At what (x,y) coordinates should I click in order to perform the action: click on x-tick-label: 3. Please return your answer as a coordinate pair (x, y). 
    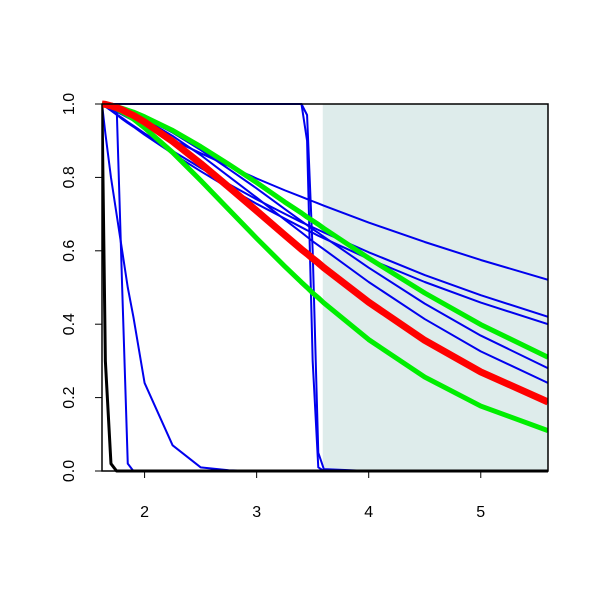
    Looking at the image, I should click on (256, 512).